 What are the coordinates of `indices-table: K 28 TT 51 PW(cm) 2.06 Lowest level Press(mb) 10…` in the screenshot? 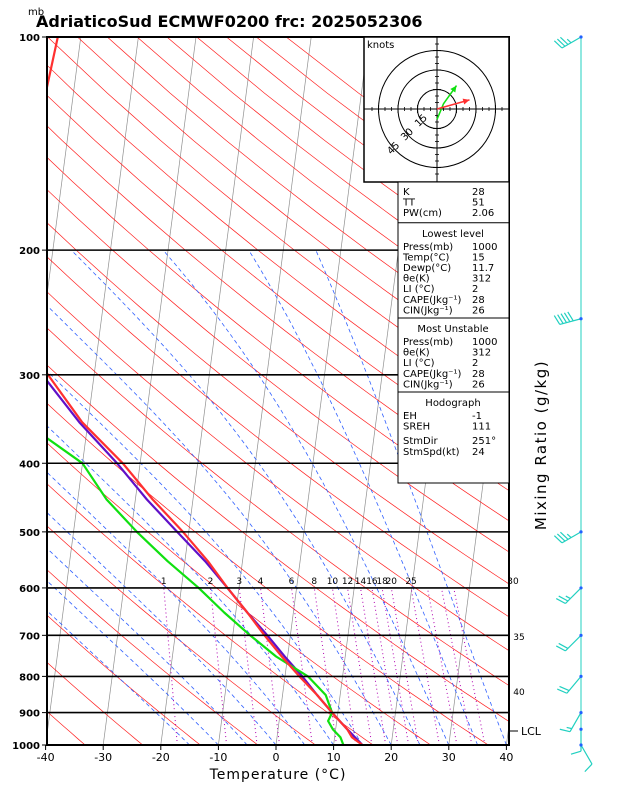 It's located at (453, 332).